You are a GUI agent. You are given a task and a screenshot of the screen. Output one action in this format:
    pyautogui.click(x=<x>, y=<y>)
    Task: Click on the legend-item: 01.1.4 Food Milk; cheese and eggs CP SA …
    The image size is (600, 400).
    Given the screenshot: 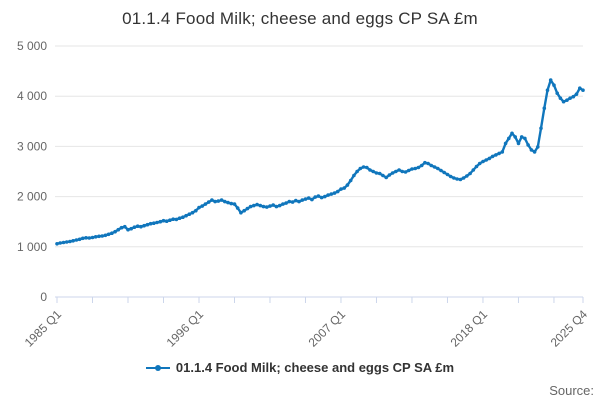 What is the action you would take?
    pyautogui.click(x=300, y=367)
    